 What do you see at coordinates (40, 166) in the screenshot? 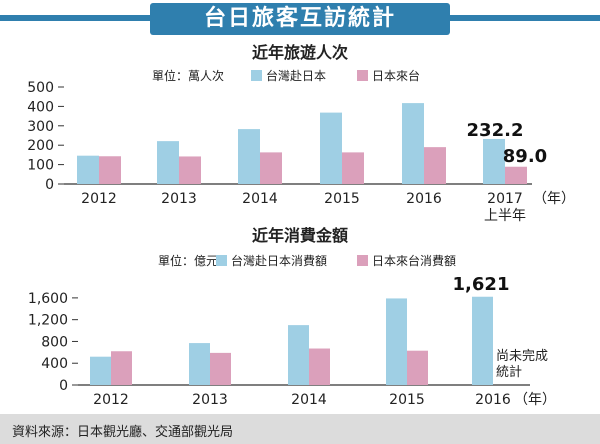
I see `y-tick-label: 100` at bounding box center [40, 166].